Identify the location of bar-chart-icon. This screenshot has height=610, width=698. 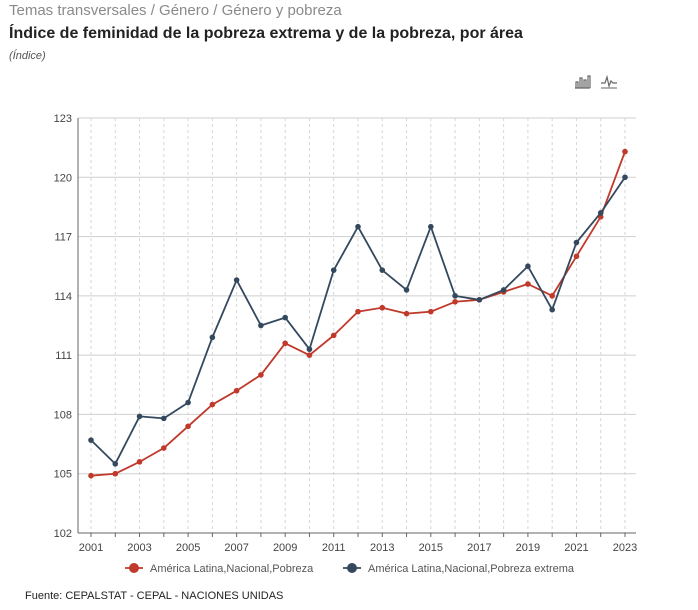
(582, 81).